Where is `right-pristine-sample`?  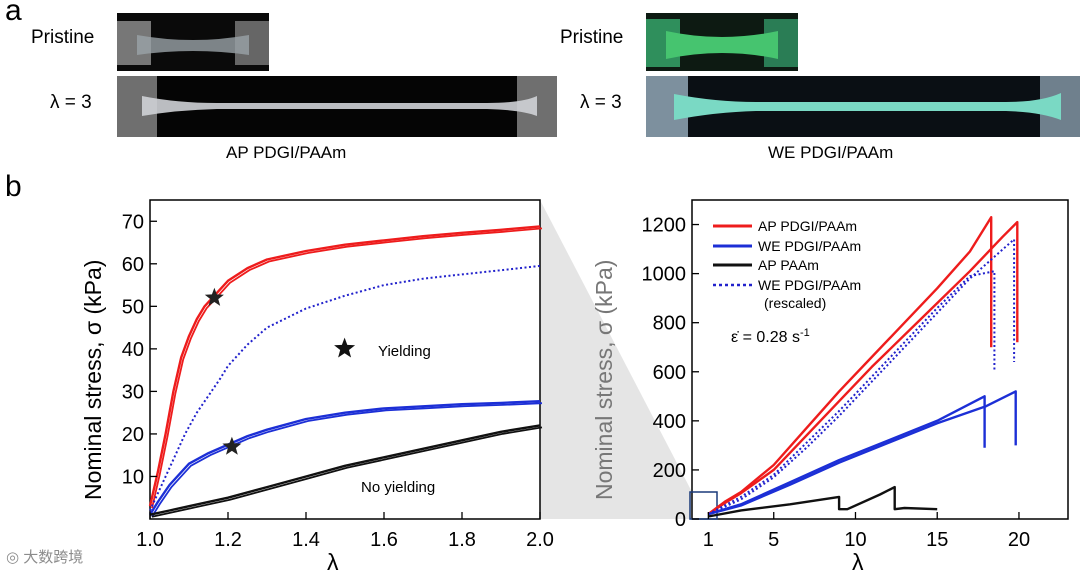 right-pristine-sample is located at coordinates (722, 42).